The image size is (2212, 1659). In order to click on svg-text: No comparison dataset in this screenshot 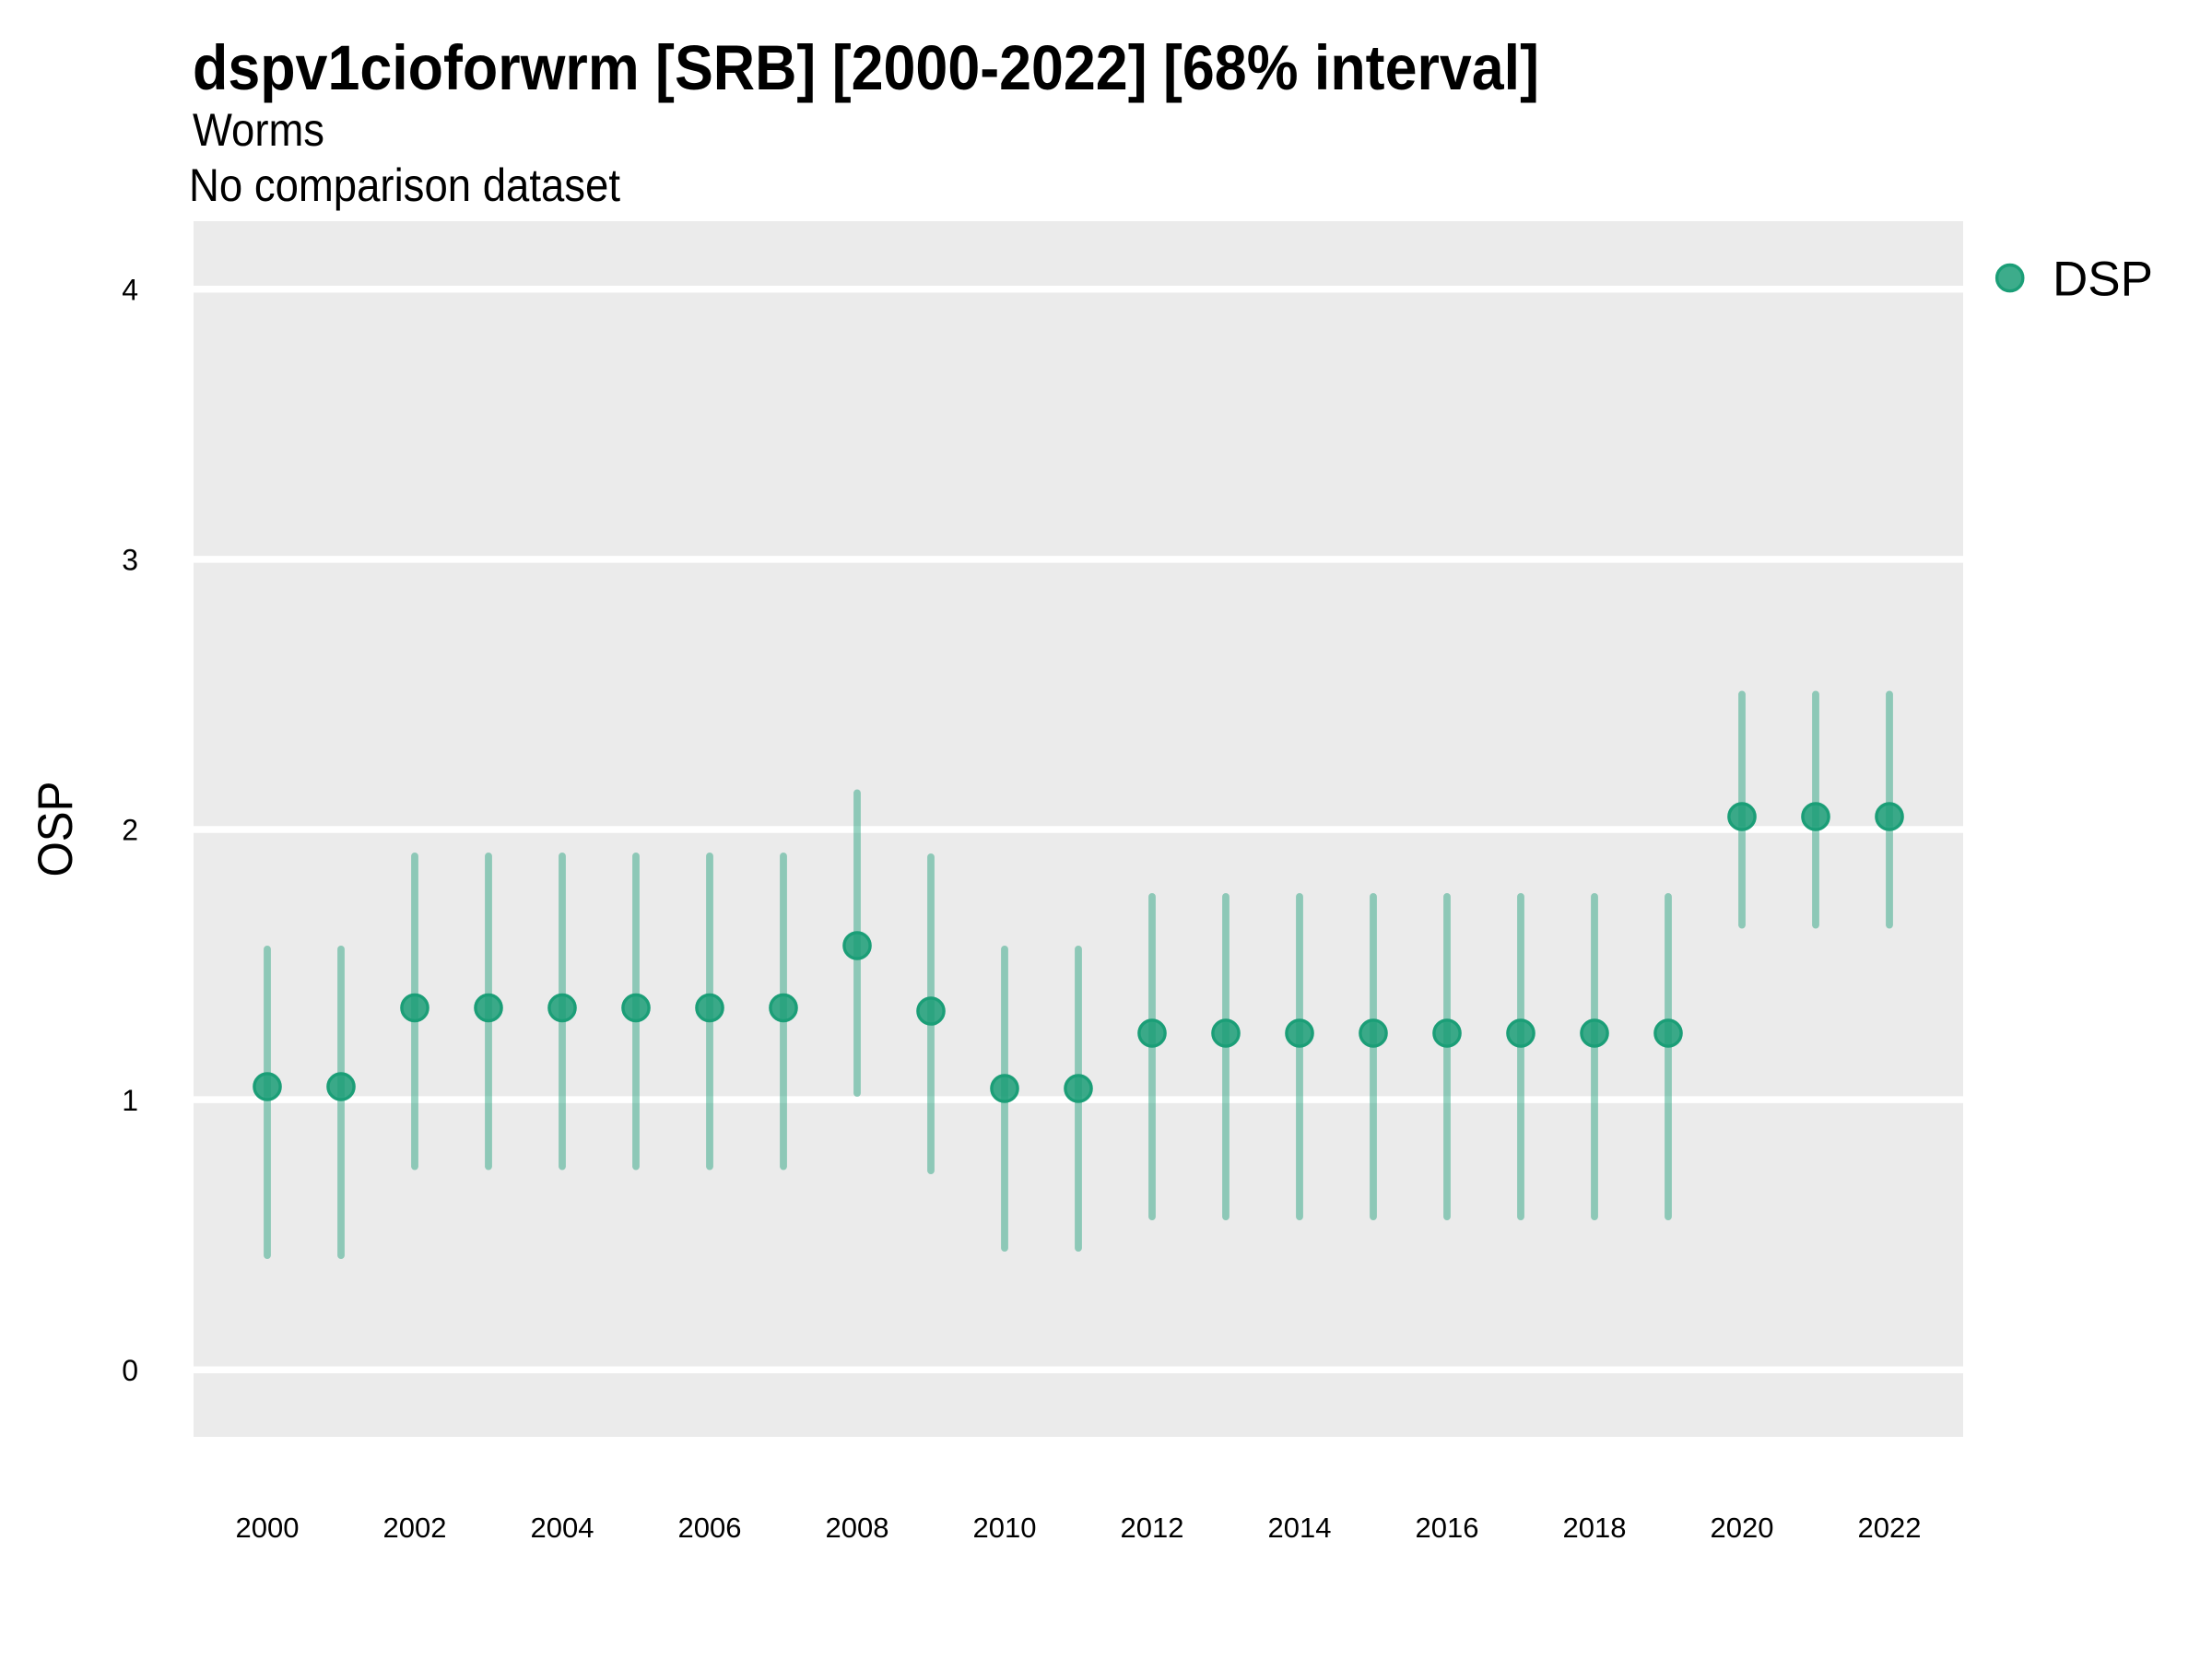, I will do `click(404, 185)`.